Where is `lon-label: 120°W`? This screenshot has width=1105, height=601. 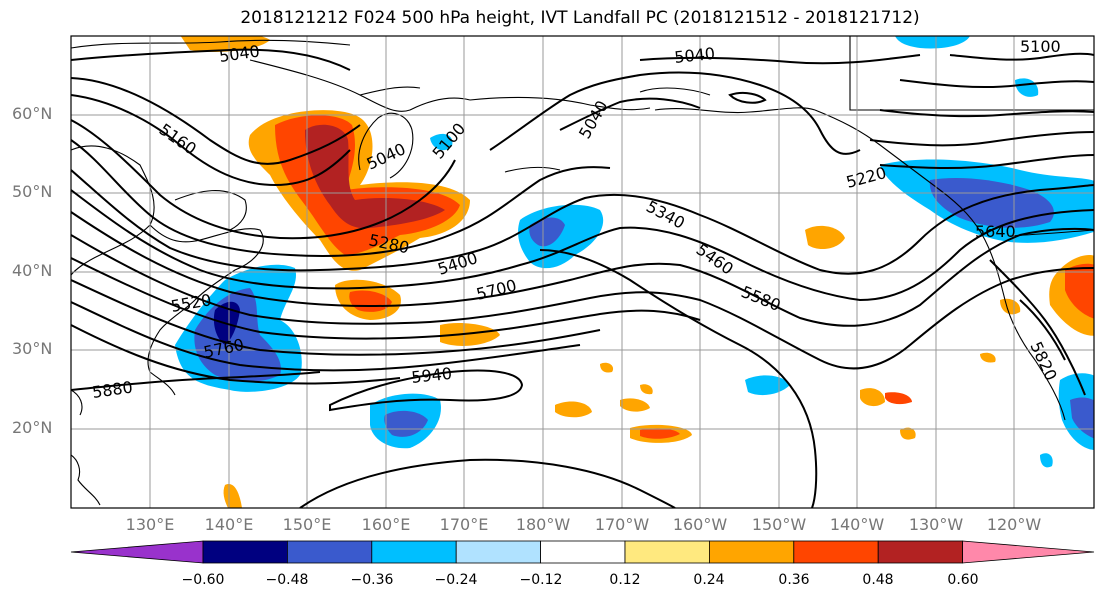 lon-label: 120°W is located at coordinates (1014, 524).